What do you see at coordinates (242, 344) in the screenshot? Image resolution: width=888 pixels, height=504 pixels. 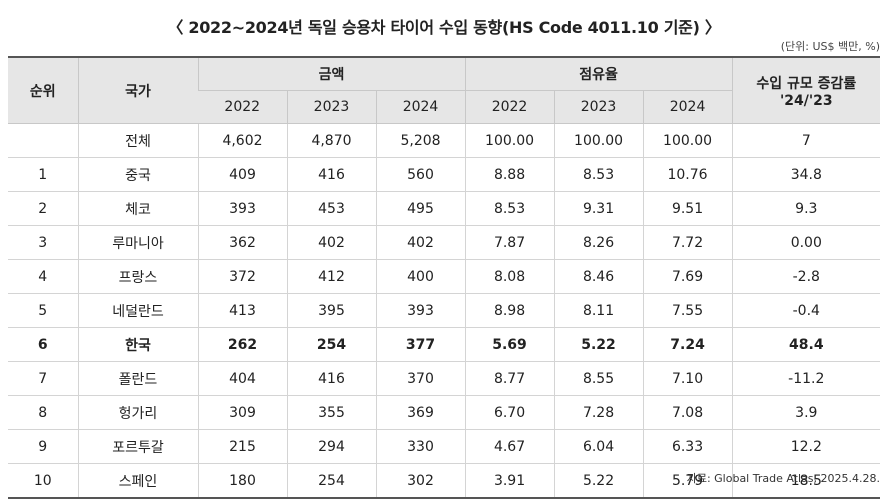 I see `cell-amount-2022: 262` at bounding box center [242, 344].